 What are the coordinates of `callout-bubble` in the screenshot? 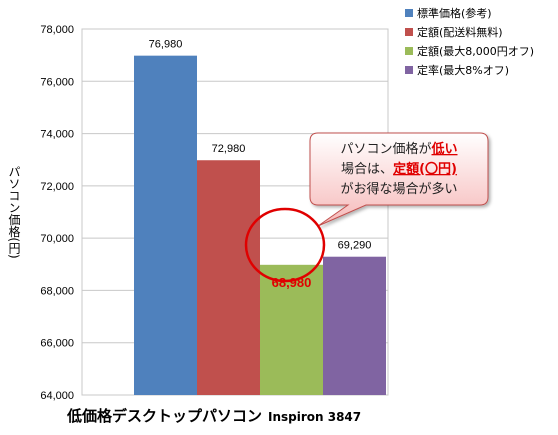 It's located at (399, 179).